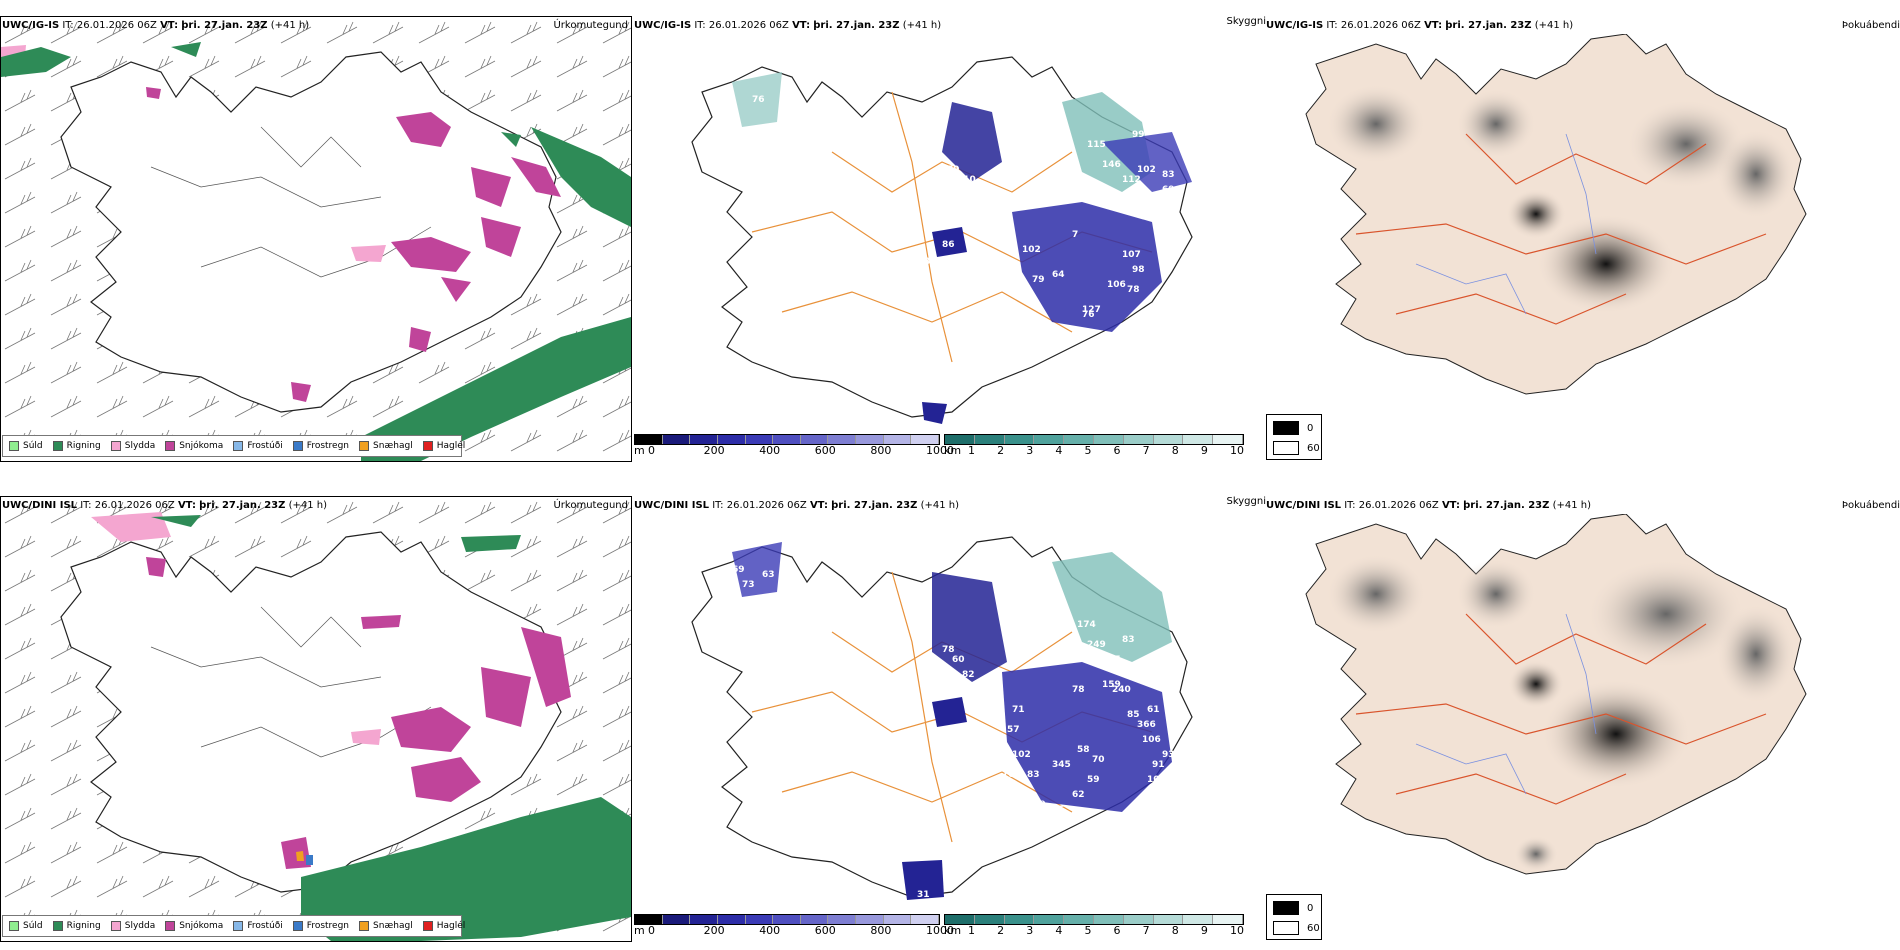 The image size is (1900, 950). Describe the element at coordinates (1093, 780) in the screenshot. I see `visibility-value-label: 59` at that location.